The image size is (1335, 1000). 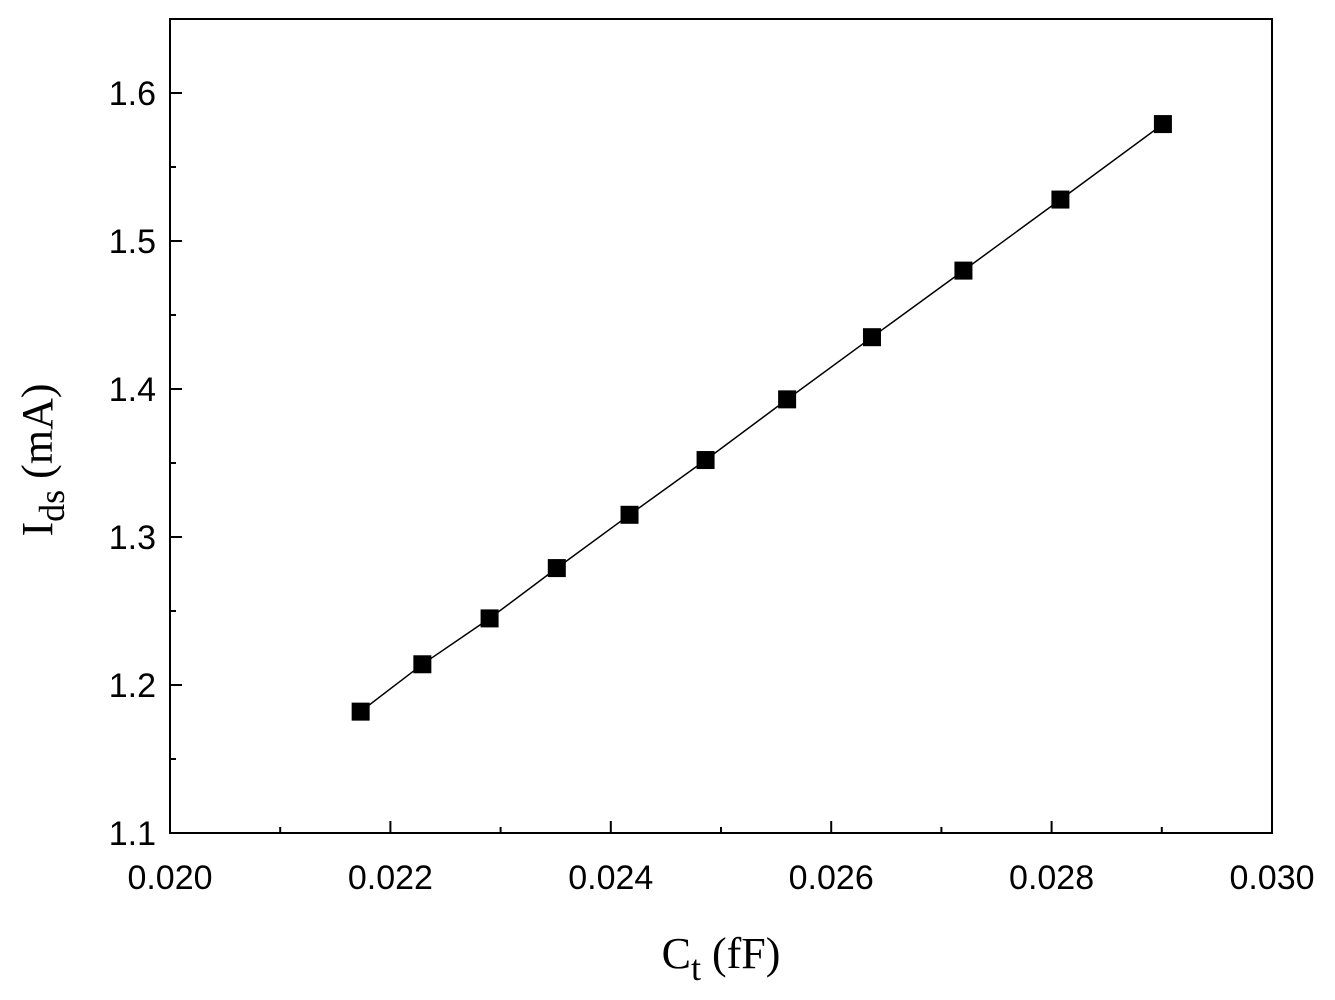 I want to click on y-tick-label: 1.4, so click(x=132, y=390).